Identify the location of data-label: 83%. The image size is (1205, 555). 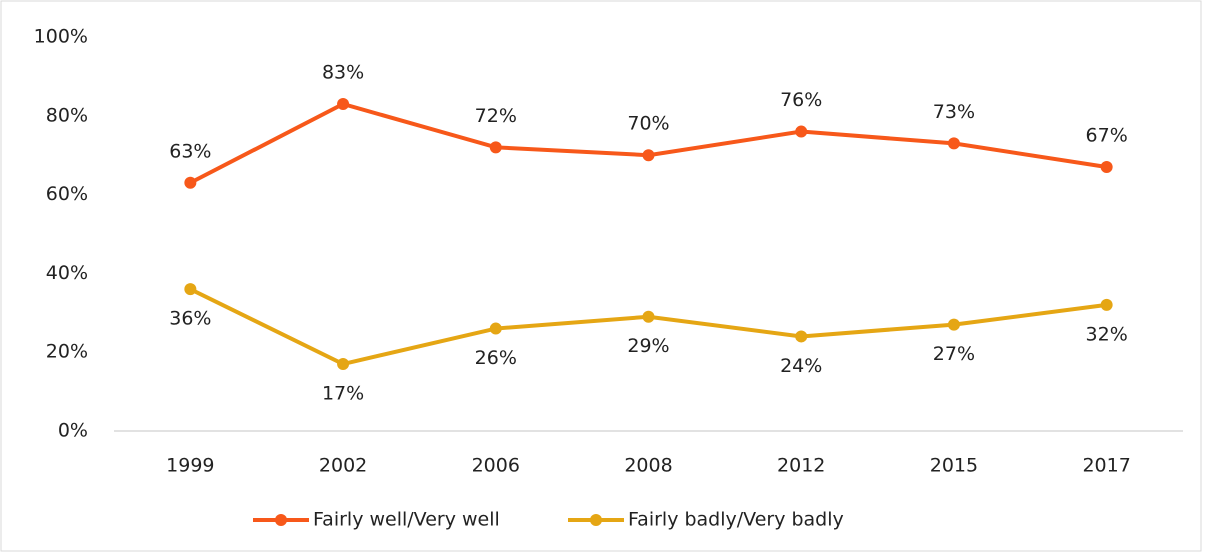
(343, 72).